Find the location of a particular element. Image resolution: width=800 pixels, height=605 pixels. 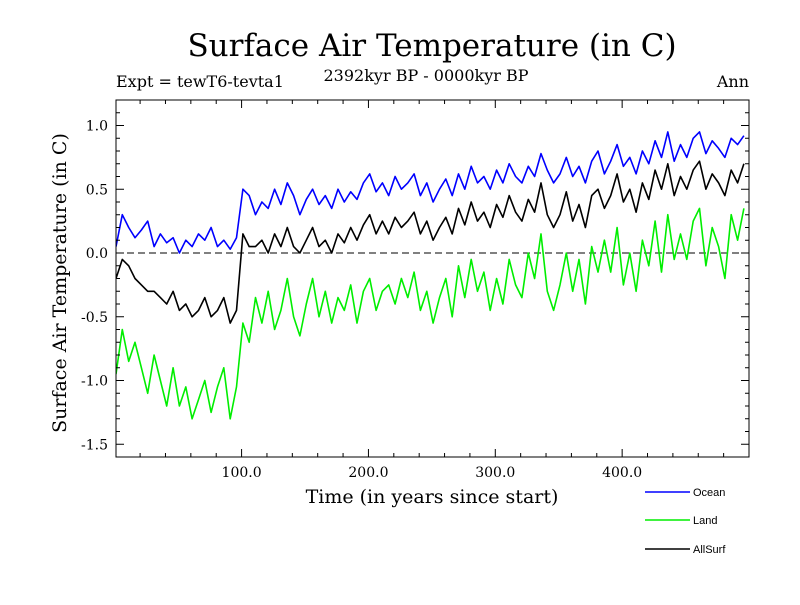

y-tick-label: 0.5 is located at coordinates (97, 190).